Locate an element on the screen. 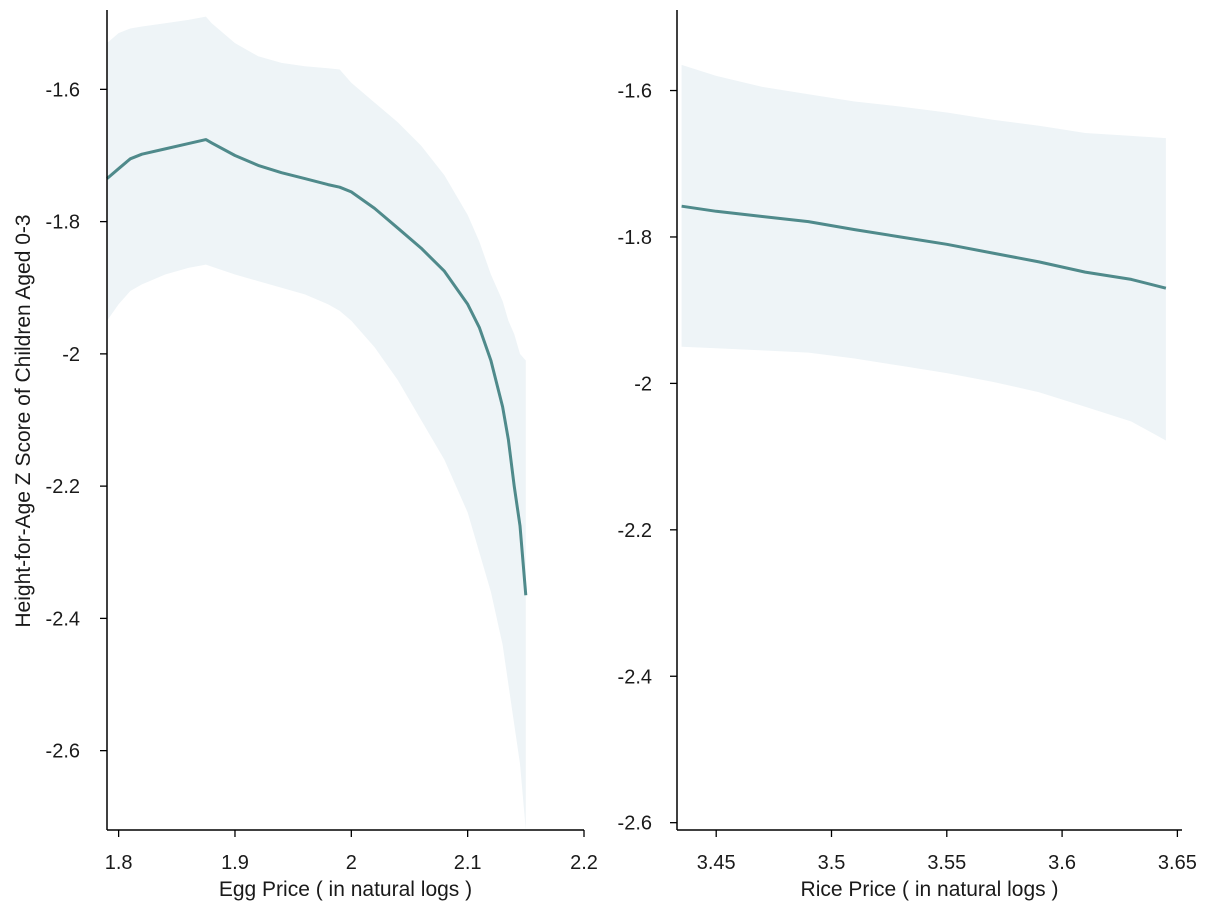  x-tick-label: 2 is located at coordinates (351, 863).